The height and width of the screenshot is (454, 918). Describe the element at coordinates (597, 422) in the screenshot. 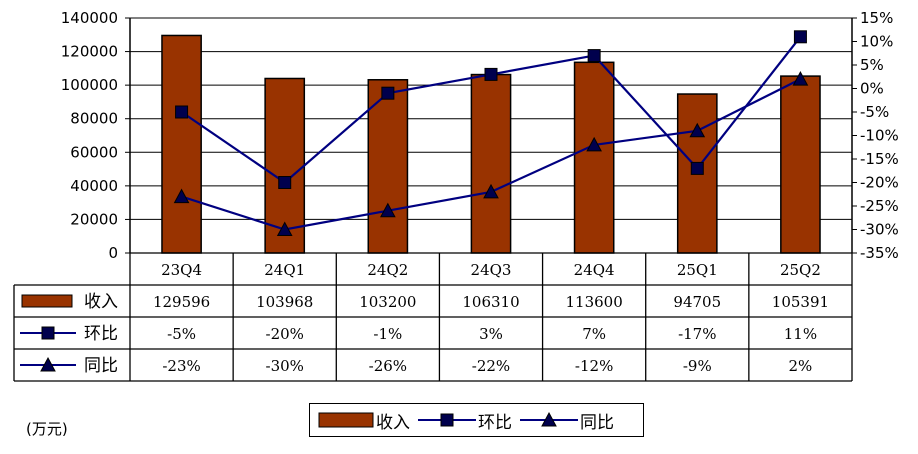

I see `legend-label-yoy: 同比` at that location.